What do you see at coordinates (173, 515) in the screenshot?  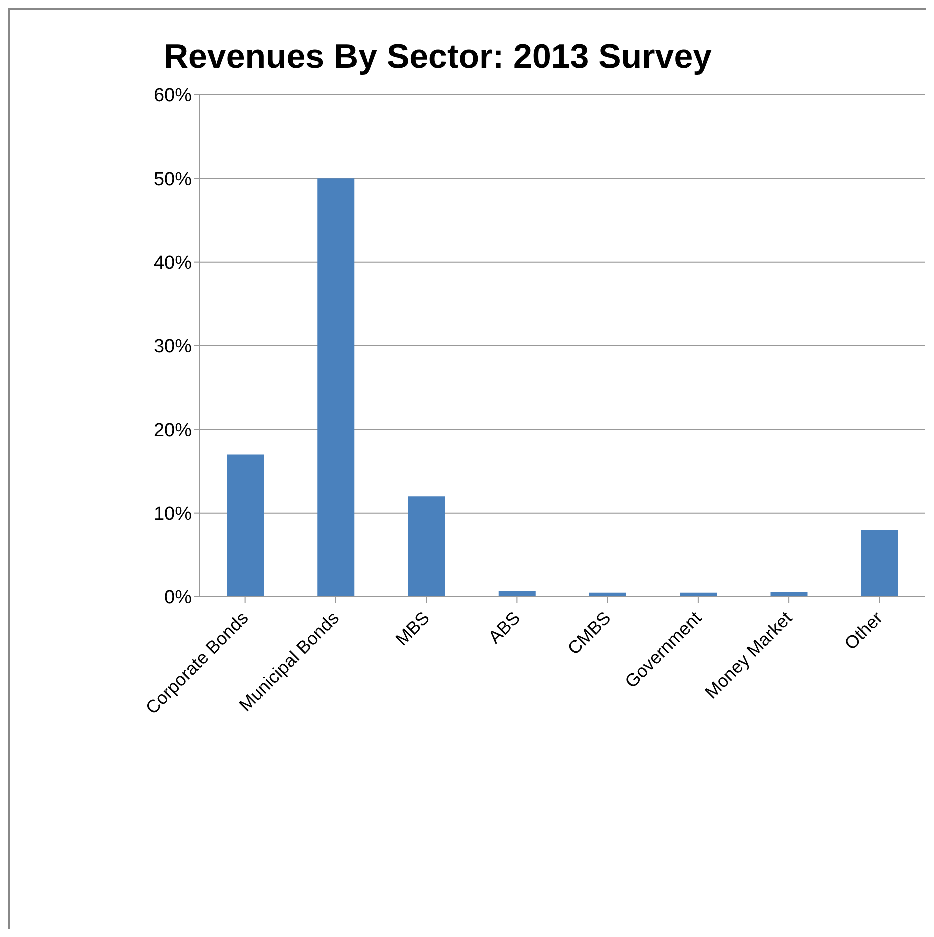 I see `y-tick-label: 10%` at bounding box center [173, 515].